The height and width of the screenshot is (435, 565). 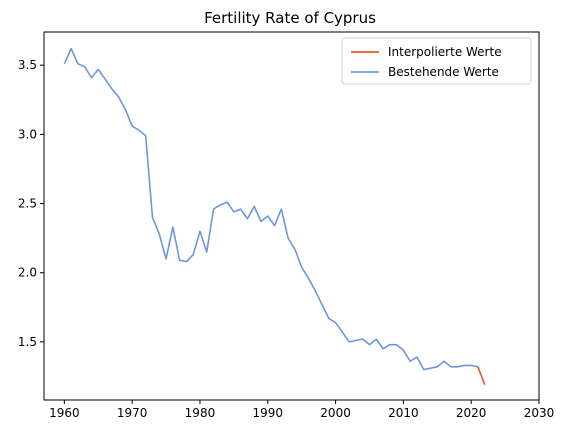 I want to click on x-tick-label: 1980, so click(x=200, y=413).